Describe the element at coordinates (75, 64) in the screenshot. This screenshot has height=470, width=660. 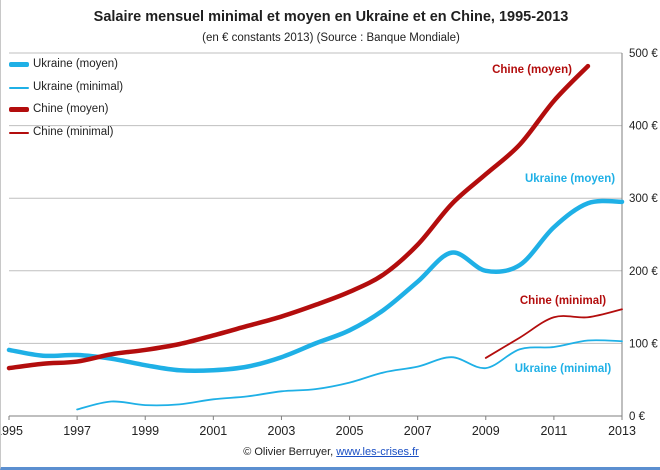
I see `legend-label-ukraine-moyen: Ukraine (moyen)` at that location.